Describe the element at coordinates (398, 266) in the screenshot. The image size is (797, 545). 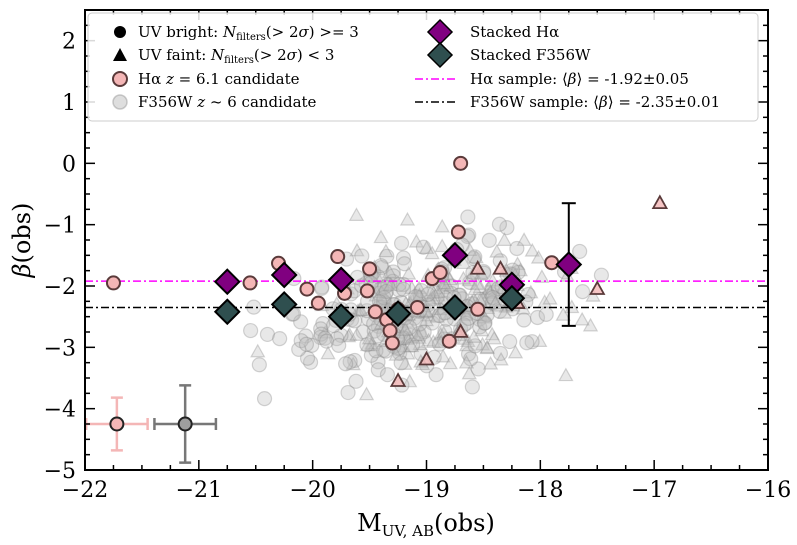
I see `stacked-points` at that location.